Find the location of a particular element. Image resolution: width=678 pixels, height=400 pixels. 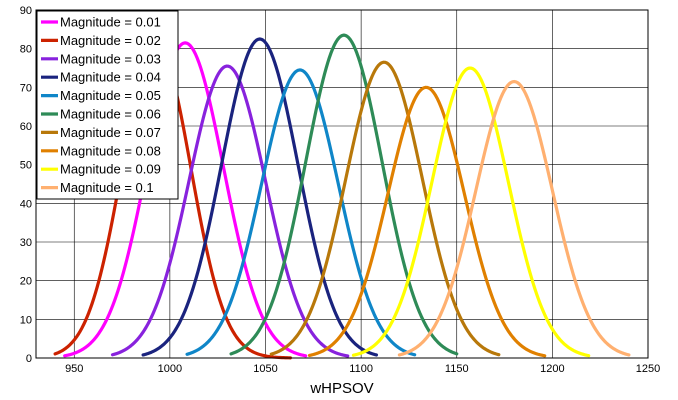

x-tick-label: 1000 is located at coordinates (170, 369).